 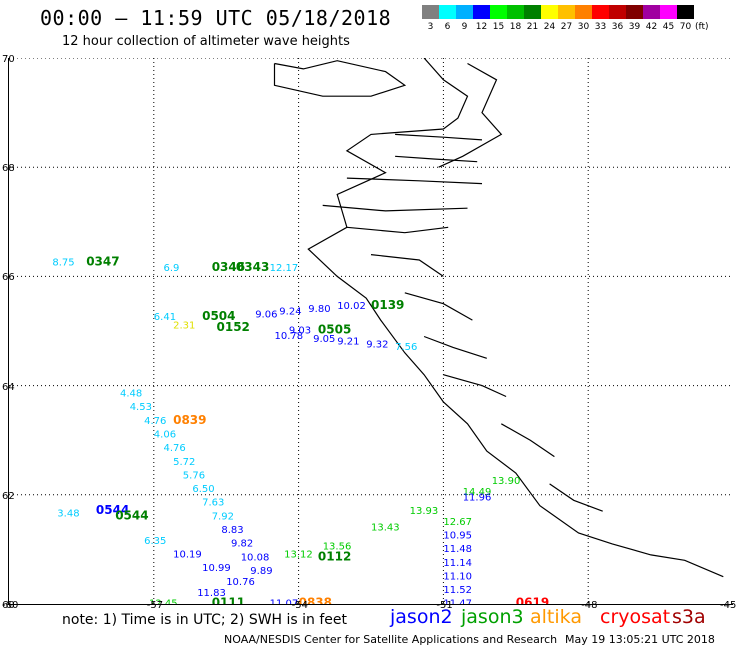 I want to click on observation-swh-label: 11.83, so click(x=211, y=593).